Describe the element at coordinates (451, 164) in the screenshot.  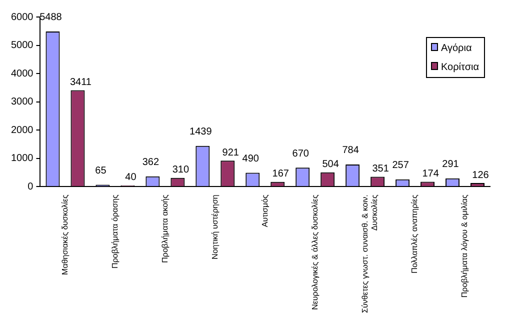
I see `data-label: 291` at that location.